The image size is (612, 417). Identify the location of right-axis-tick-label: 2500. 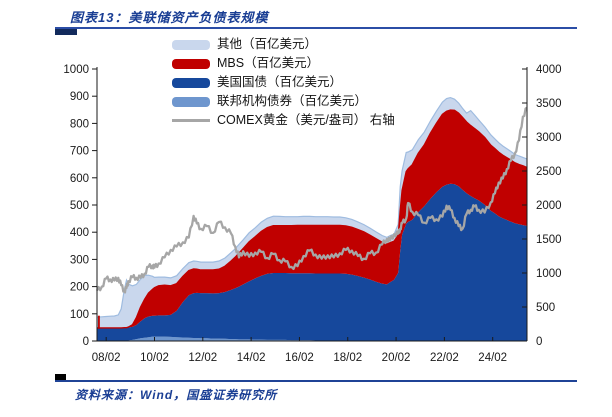
(549, 172).